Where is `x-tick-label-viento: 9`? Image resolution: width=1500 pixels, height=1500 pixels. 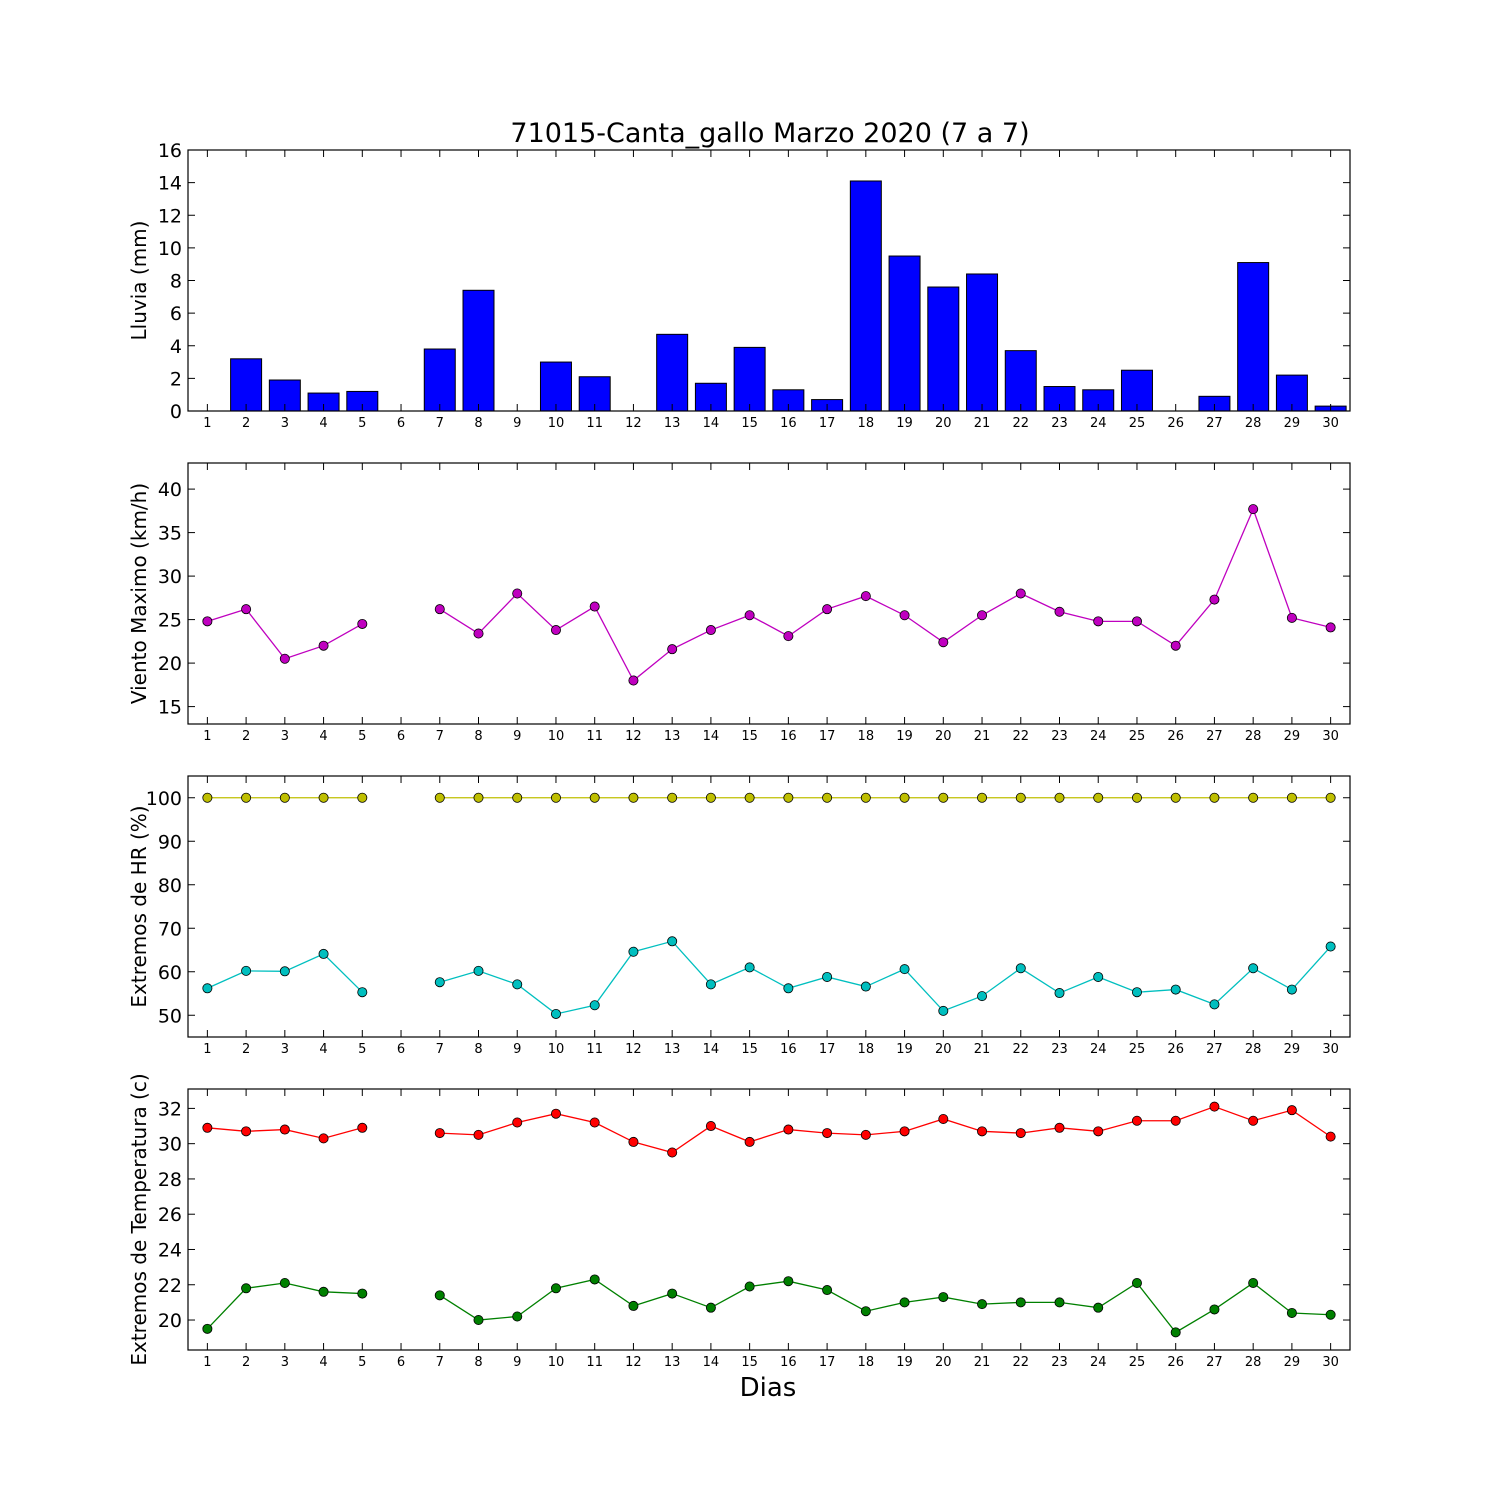
x-tick-label-viento: 9 is located at coordinates (517, 736).